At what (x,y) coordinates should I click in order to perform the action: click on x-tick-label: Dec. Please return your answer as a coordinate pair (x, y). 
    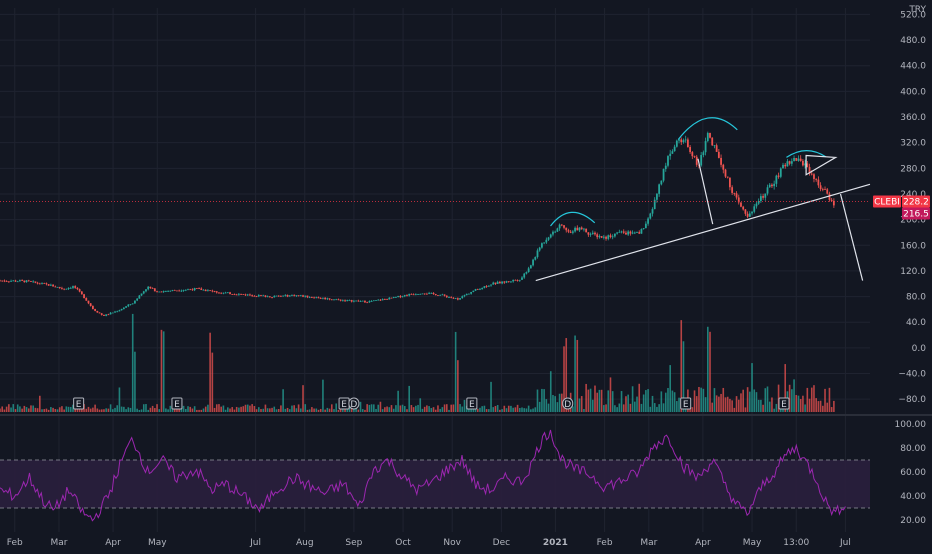
    Looking at the image, I should click on (501, 543).